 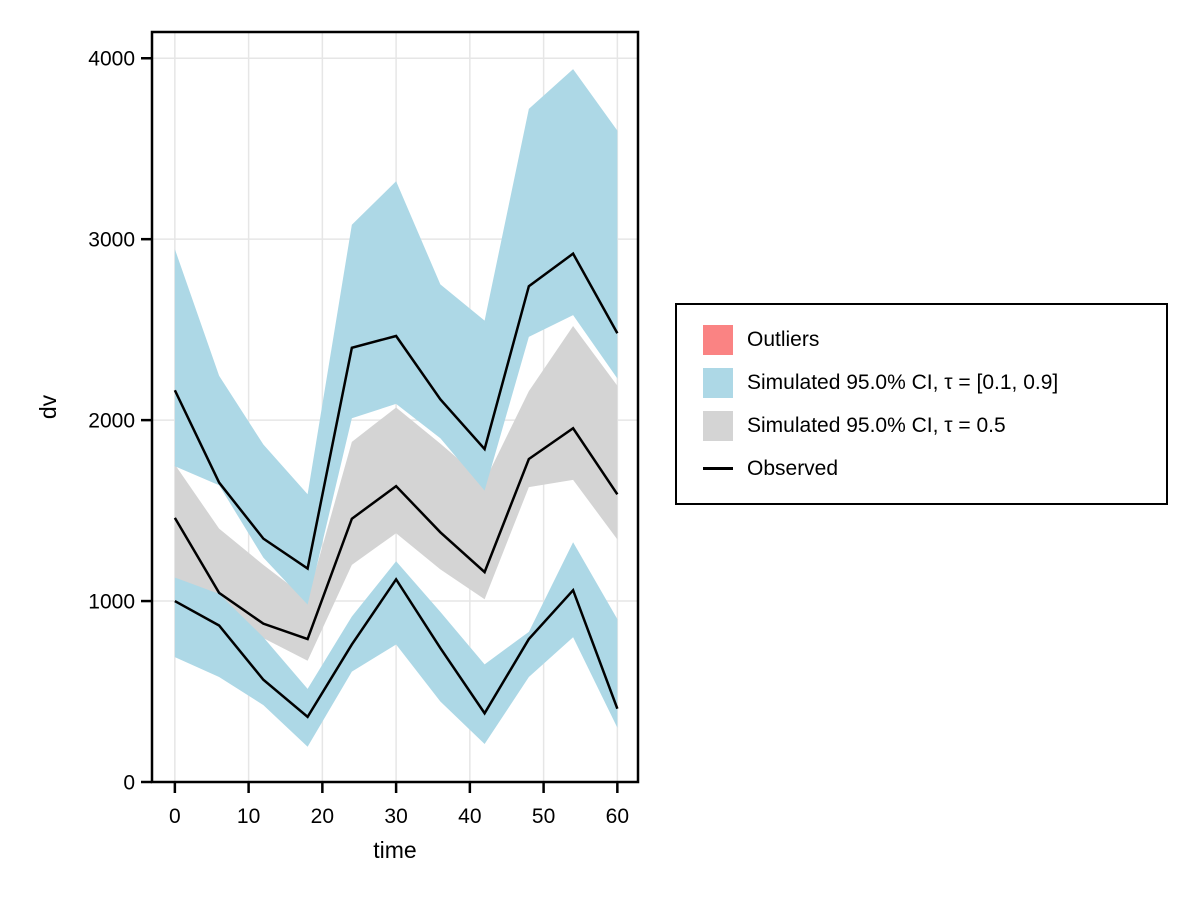 I want to click on legend-item-outliers: Outliers, so click(x=934, y=339).